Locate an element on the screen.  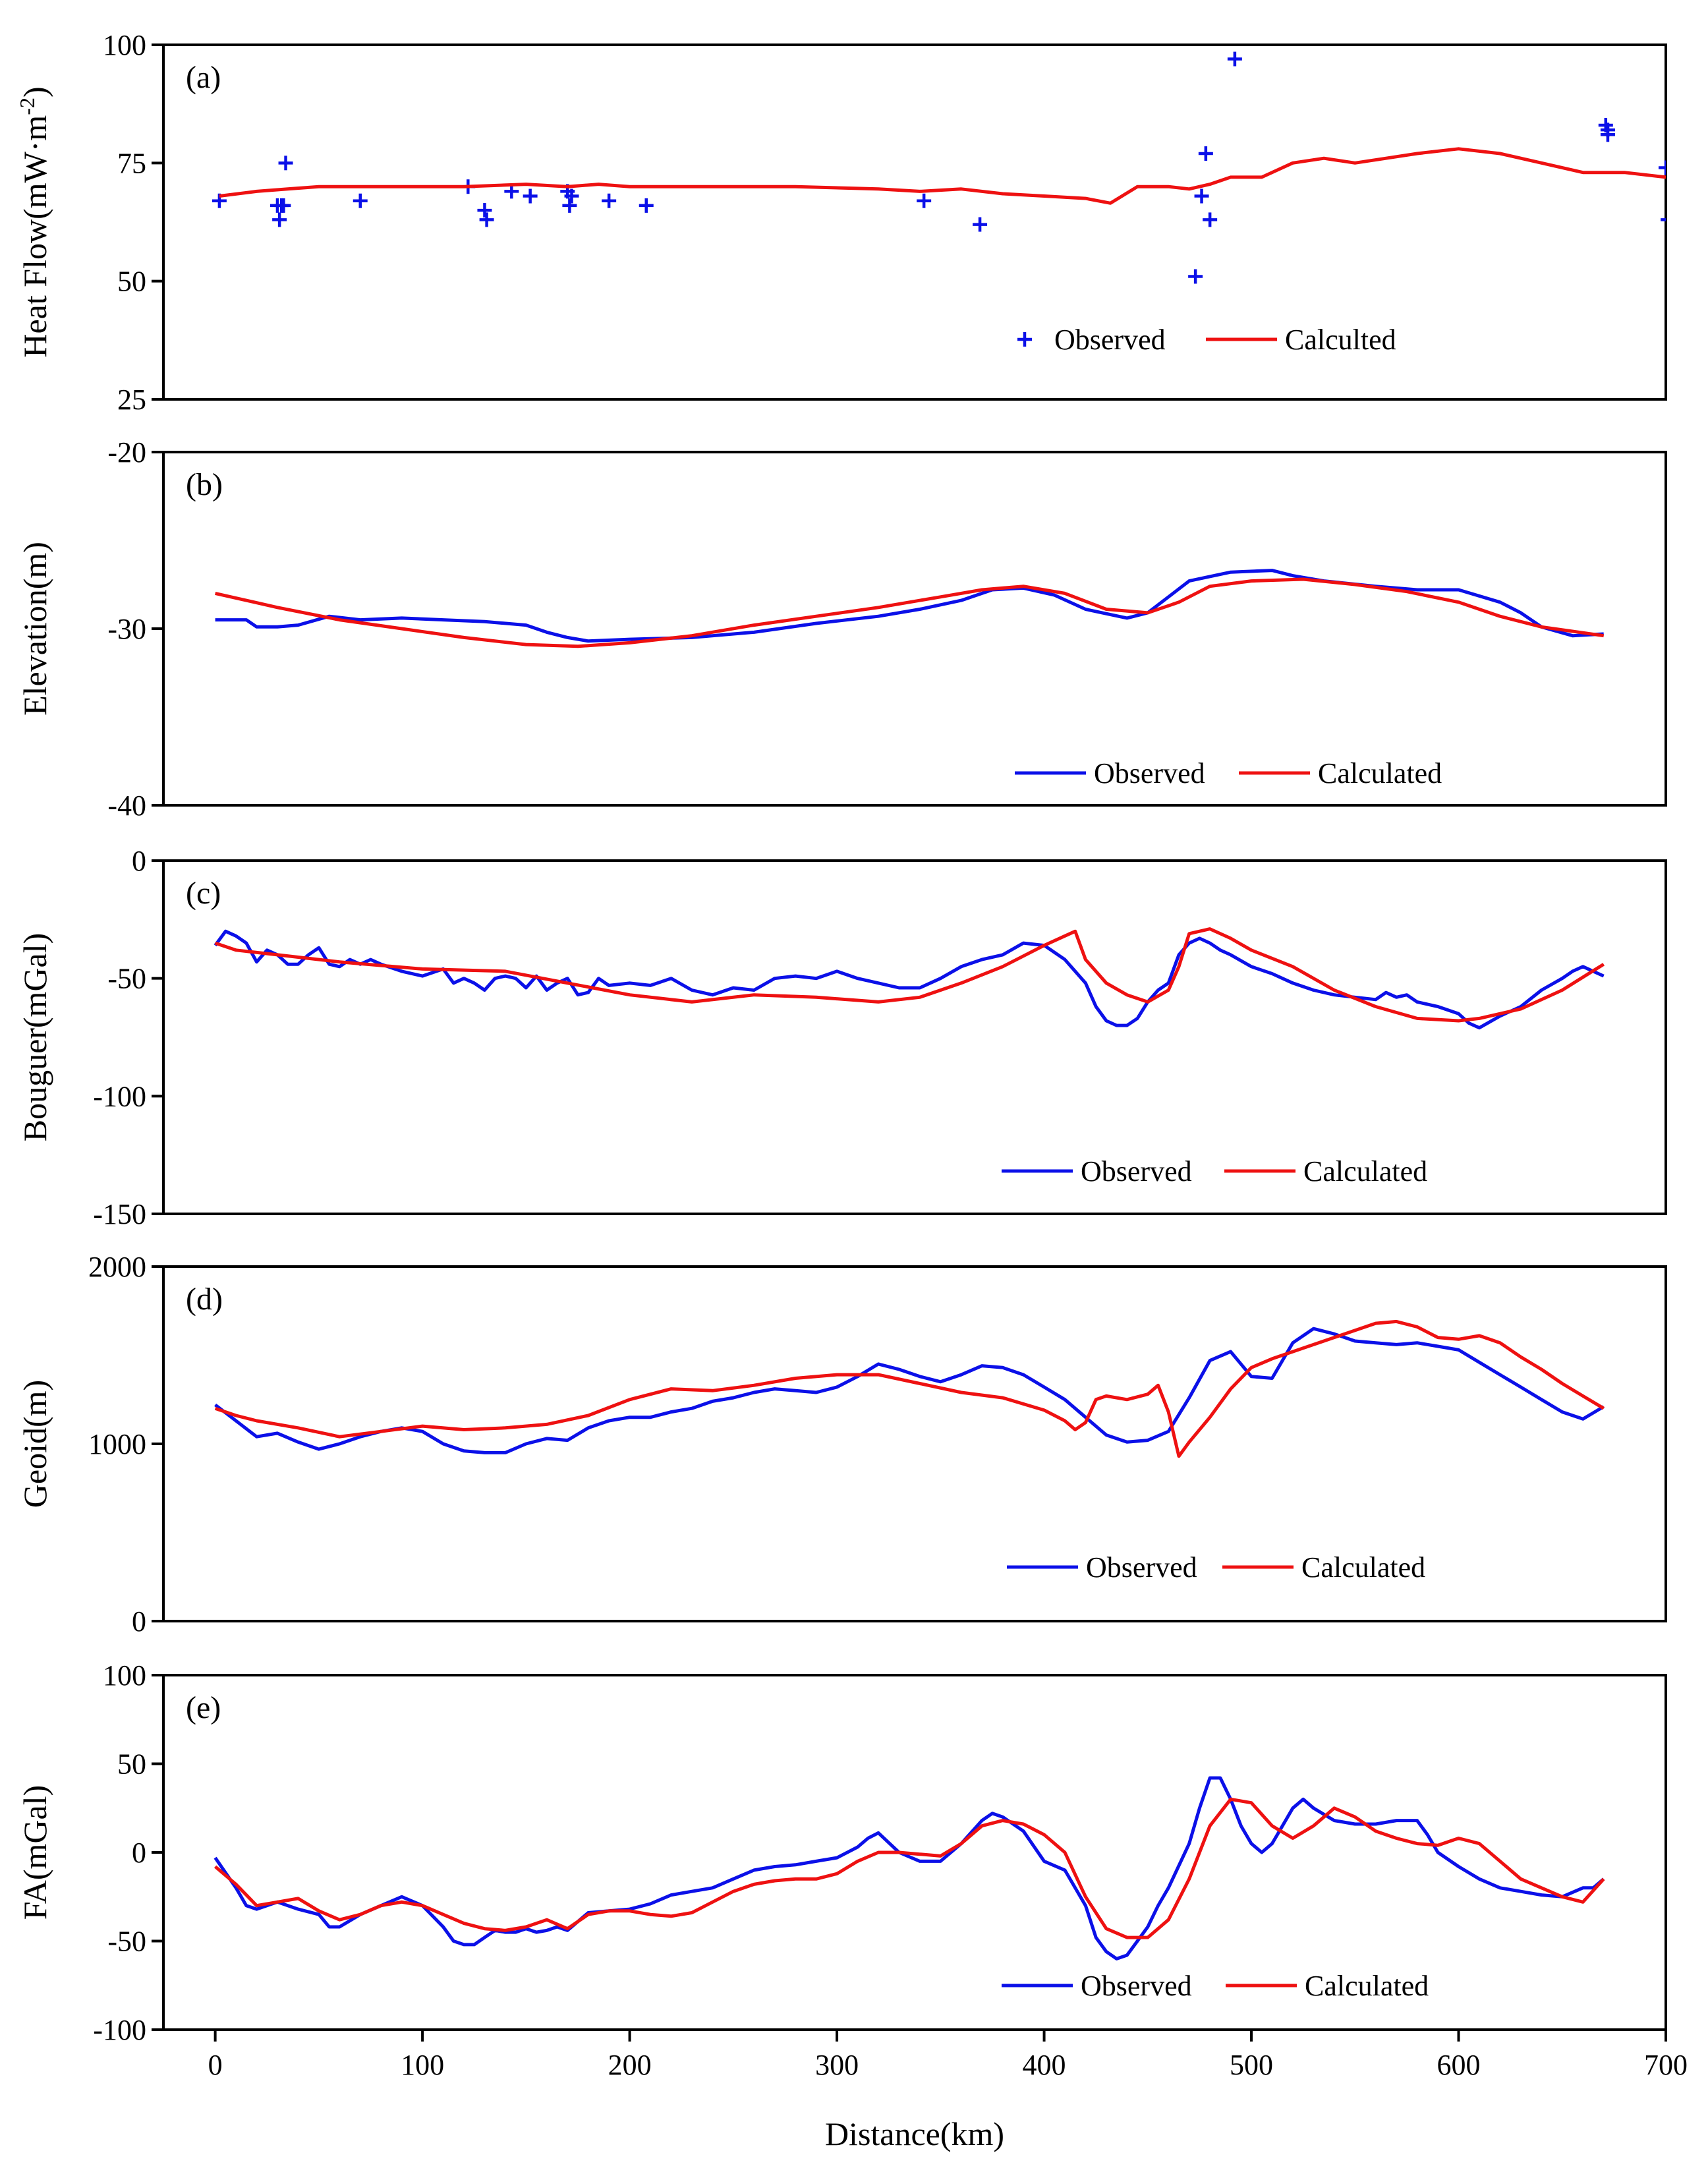
y-axis-title: Elevation(m) is located at coordinates (34, 629).